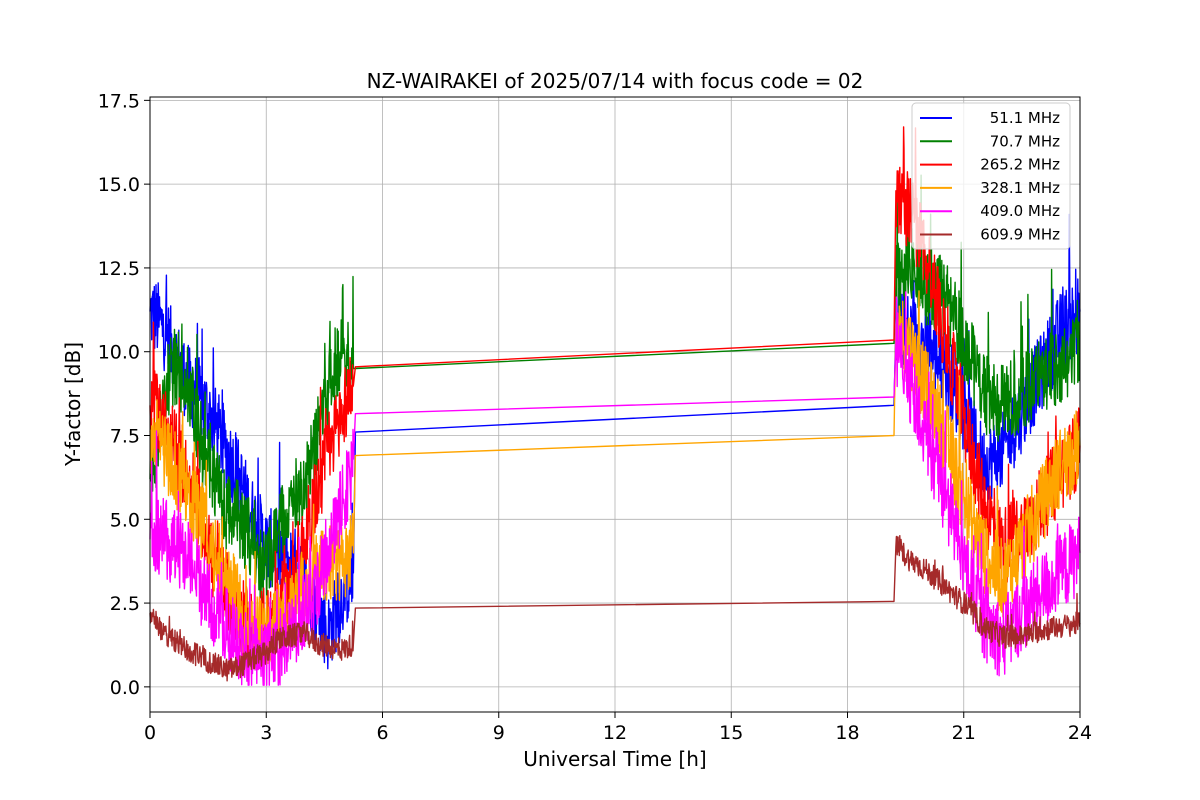 This screenshot has width=1200, height=800. Describe the element at coordinates (499, 733) in the screenshot. I see `x-tick-label: 9` at that location.